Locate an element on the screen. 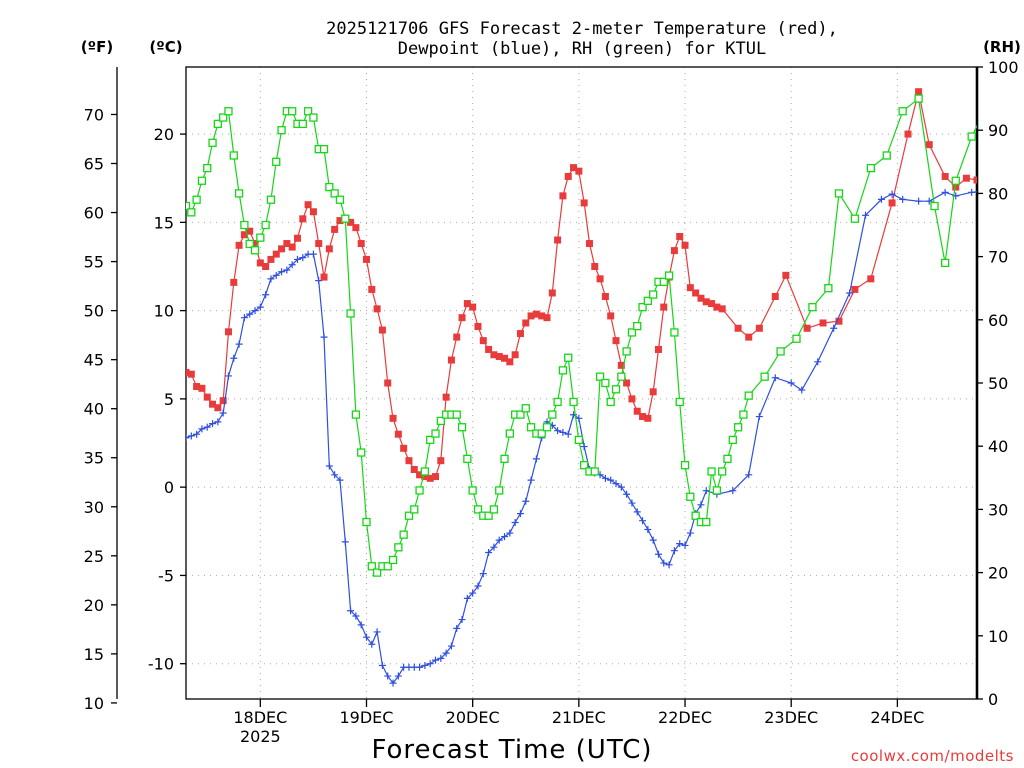 The height and width of the screenshot is (768, 1024). rh-tick-label: 50 is located at coordinates (998, 383).